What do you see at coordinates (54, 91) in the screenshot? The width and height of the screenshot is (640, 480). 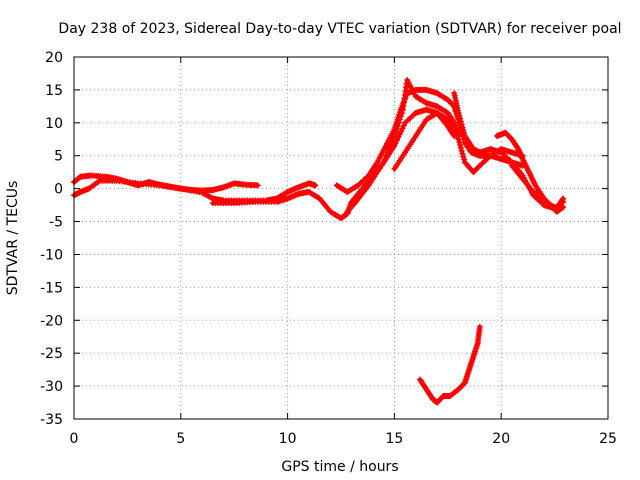 I see `y-tick-label: 15` at bounding box center [54, 91].